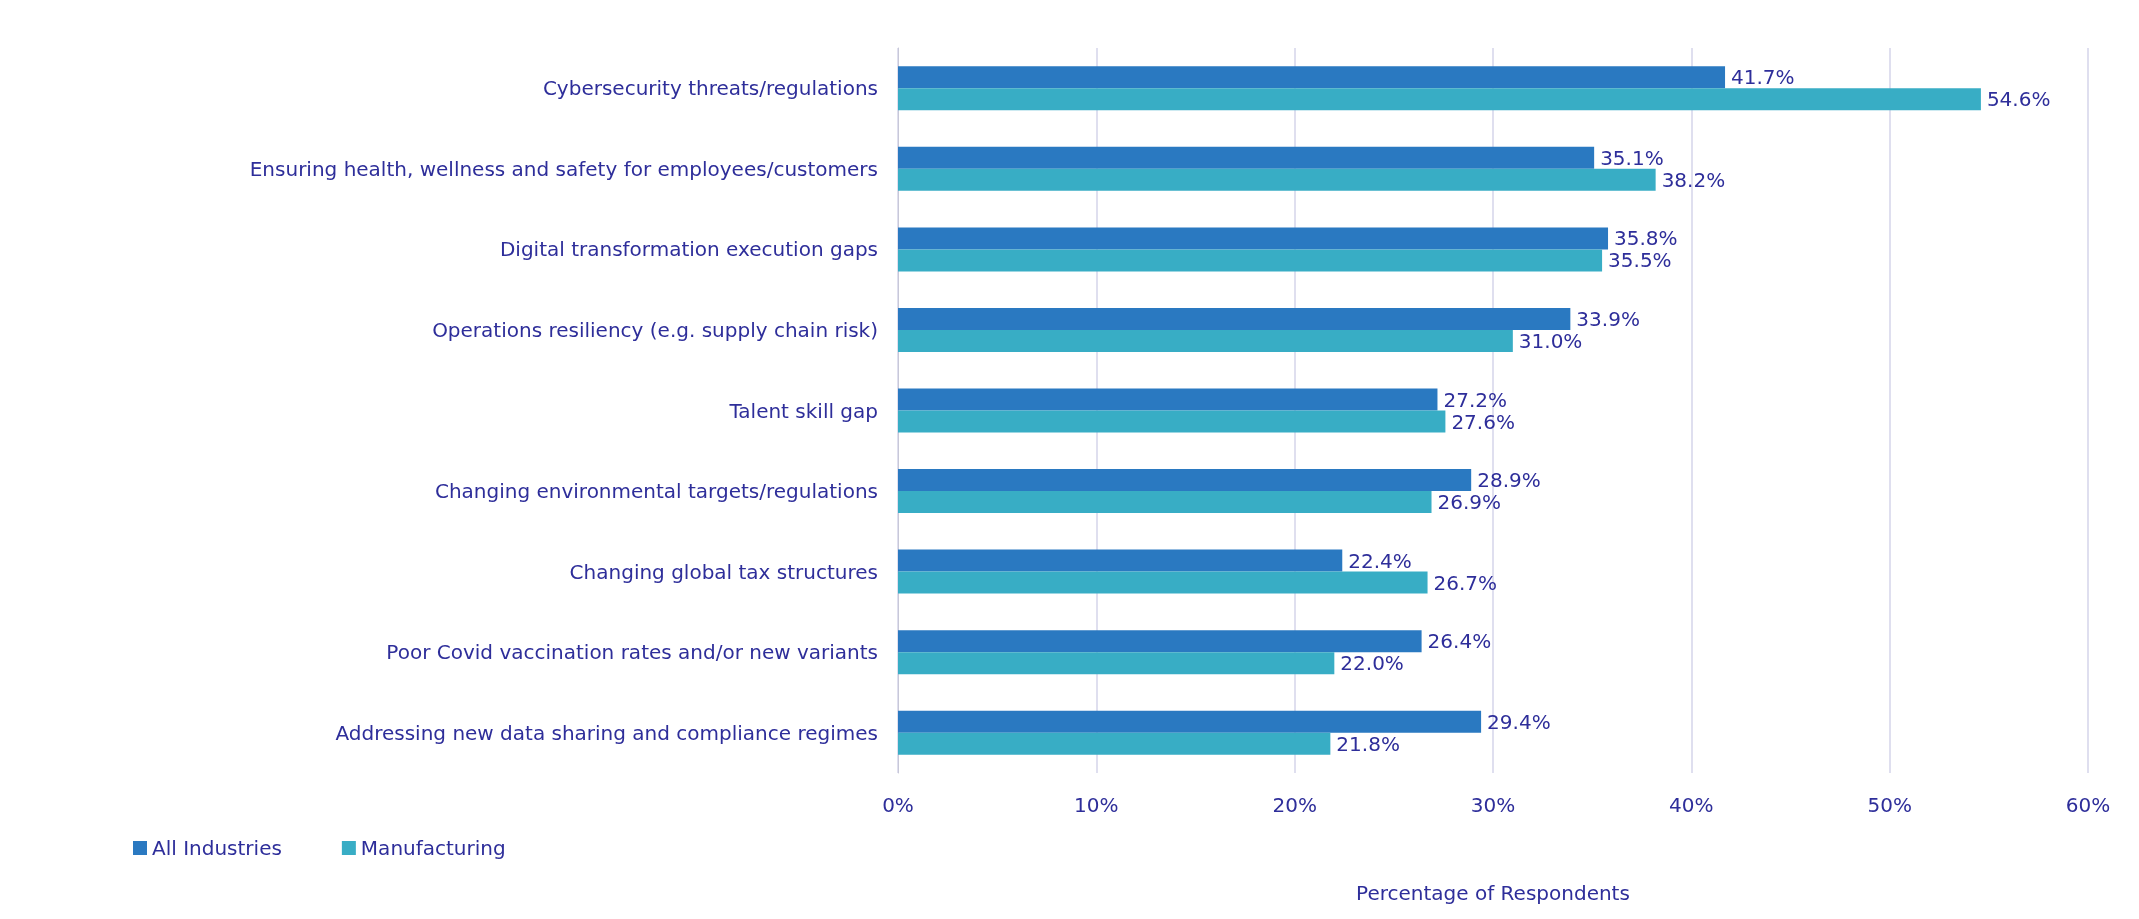 The height and width of the screenshot is (919, 2139). I want to click on data-label: 35.5%, so click(1640, 260).